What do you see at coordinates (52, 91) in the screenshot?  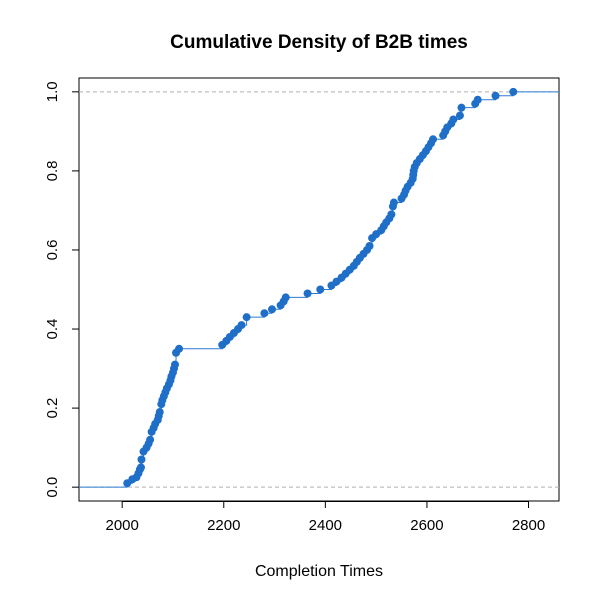 I see `y-tick-label: 1.0` at bounding box center [52, 91].